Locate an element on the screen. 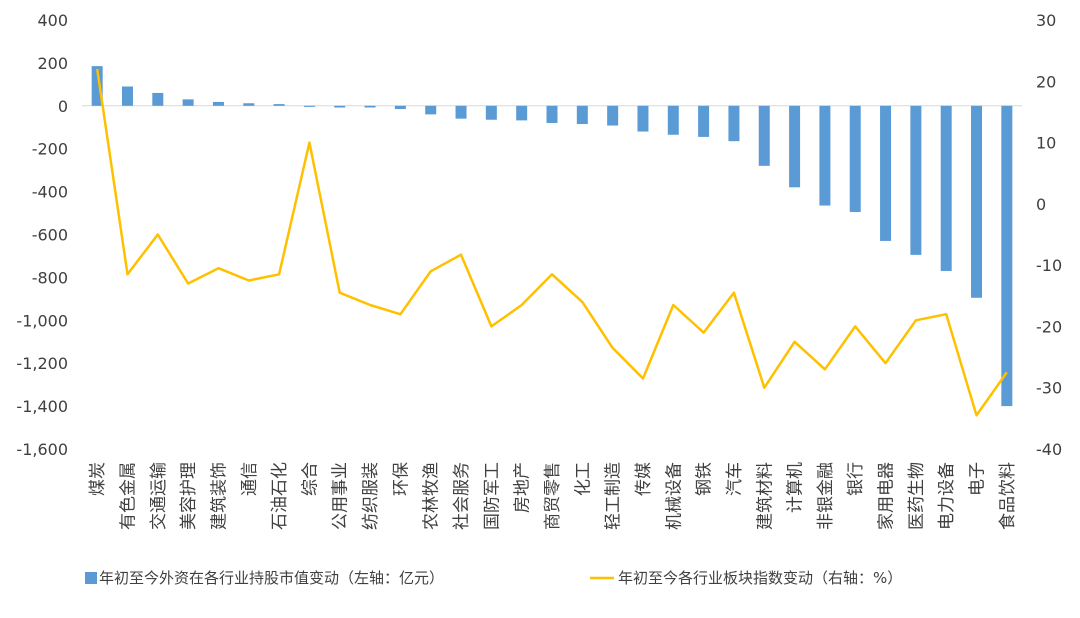 The width and height of the screenshot is (1080, 618). category-label: 建筑材料 is located at coordinates (765, 496).